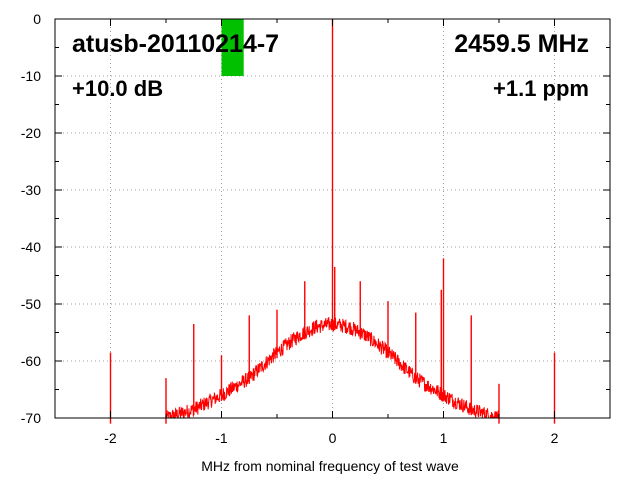 This screenshot has height=480, width=640. Describe the element at coordinates (37, 19) in the screenshot. I see `y-tick-label: 0` at that location.